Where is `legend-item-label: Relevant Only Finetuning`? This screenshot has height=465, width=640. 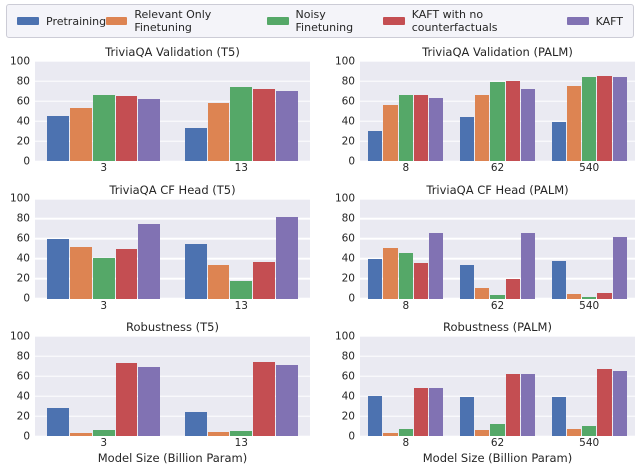 legend-item-label: Relevant Only Finetuning is located at coordinates (173, 21).